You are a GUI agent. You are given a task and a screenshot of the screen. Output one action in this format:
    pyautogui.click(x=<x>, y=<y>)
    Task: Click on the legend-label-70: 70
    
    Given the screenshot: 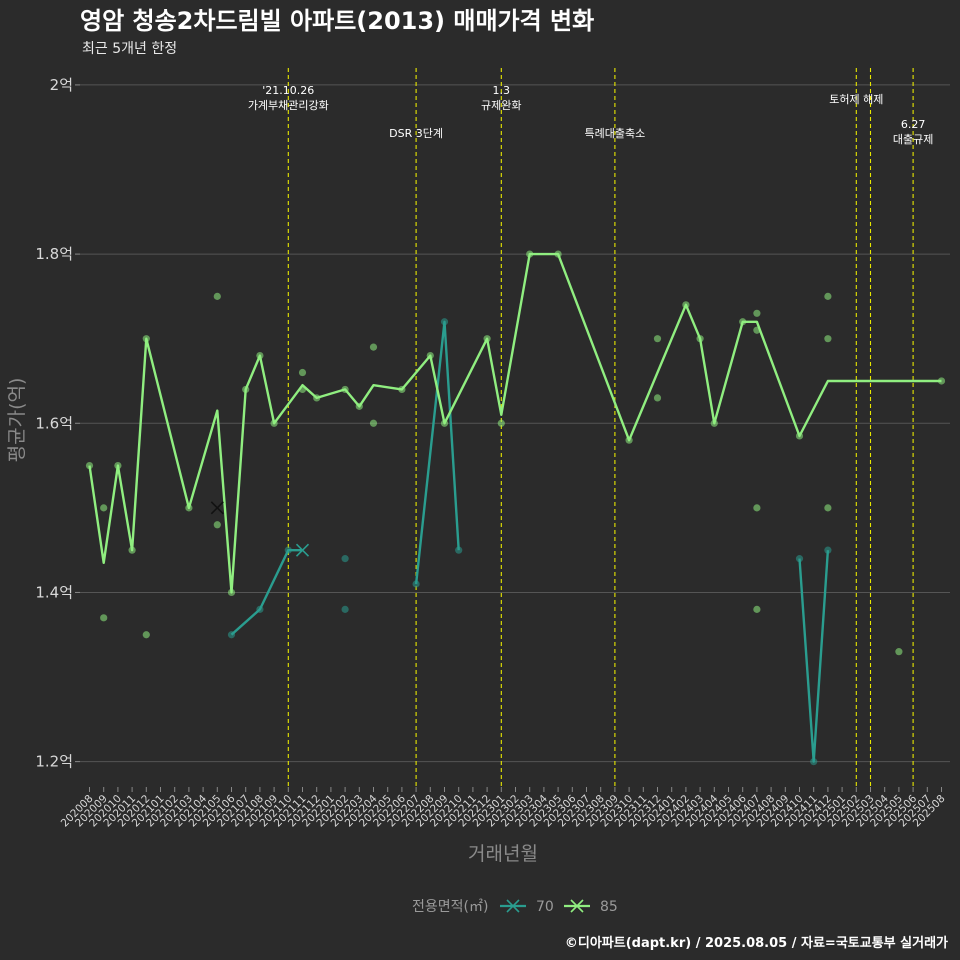 What is the action you would take?
    pyautogui.click(x=545, y=907)
    